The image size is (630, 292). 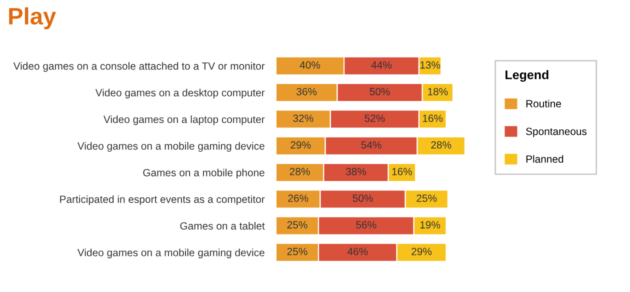 What do you see at coordinates (366, 225) in the screenshot?
I see `data-label: 56%` at bounding box center [366, 225].